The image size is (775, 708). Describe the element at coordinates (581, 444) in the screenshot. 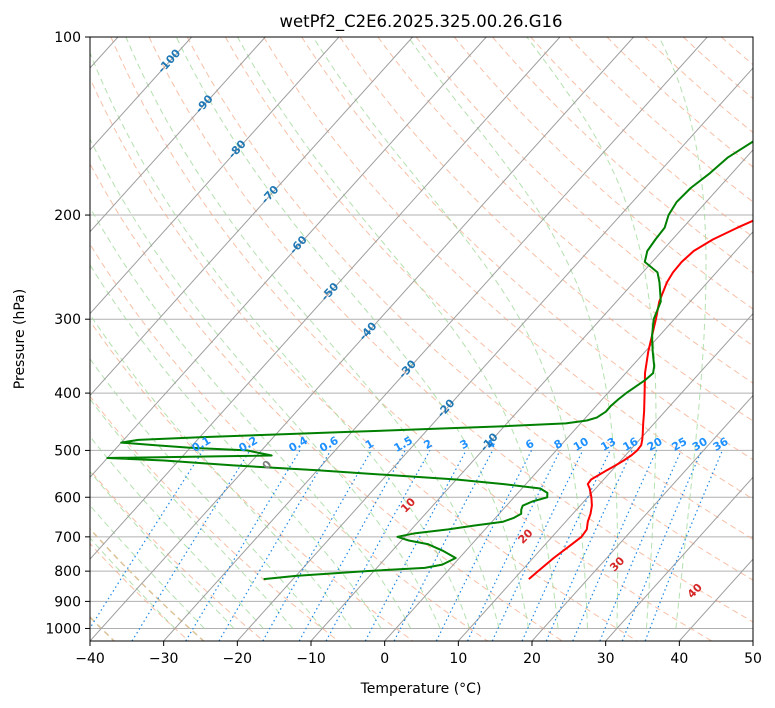

I see `mixing-ratio-label: 10` at that location.